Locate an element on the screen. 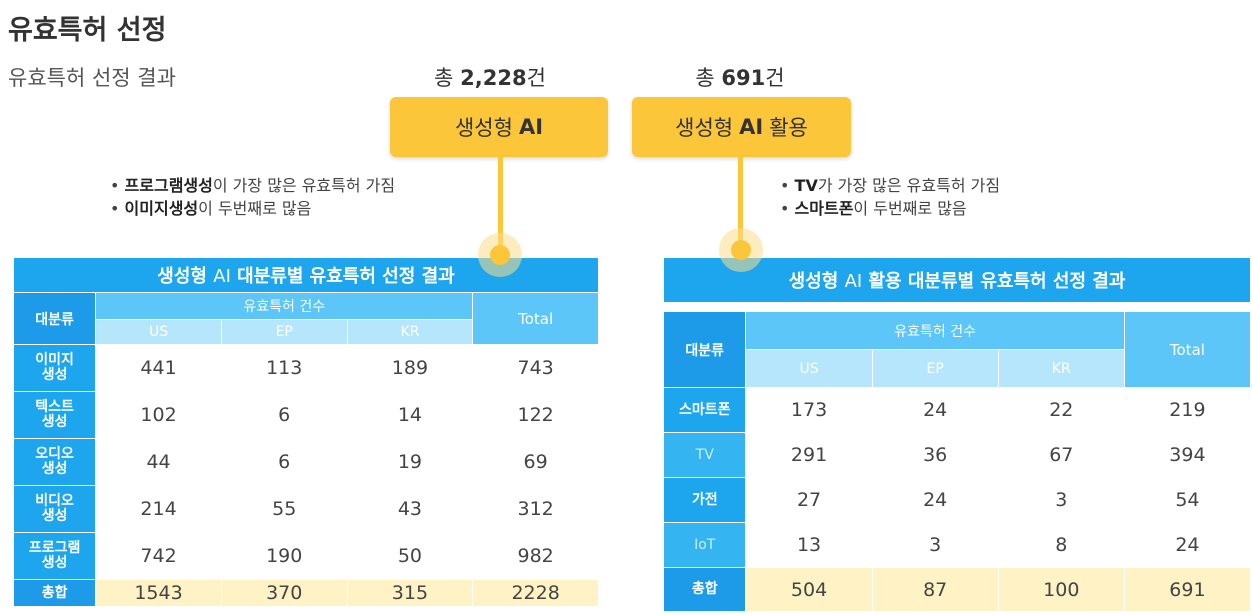  table-title: 생성형 AI 활용 대분류별 유효특허 선정 결과 is located at coordinates (957, 280).